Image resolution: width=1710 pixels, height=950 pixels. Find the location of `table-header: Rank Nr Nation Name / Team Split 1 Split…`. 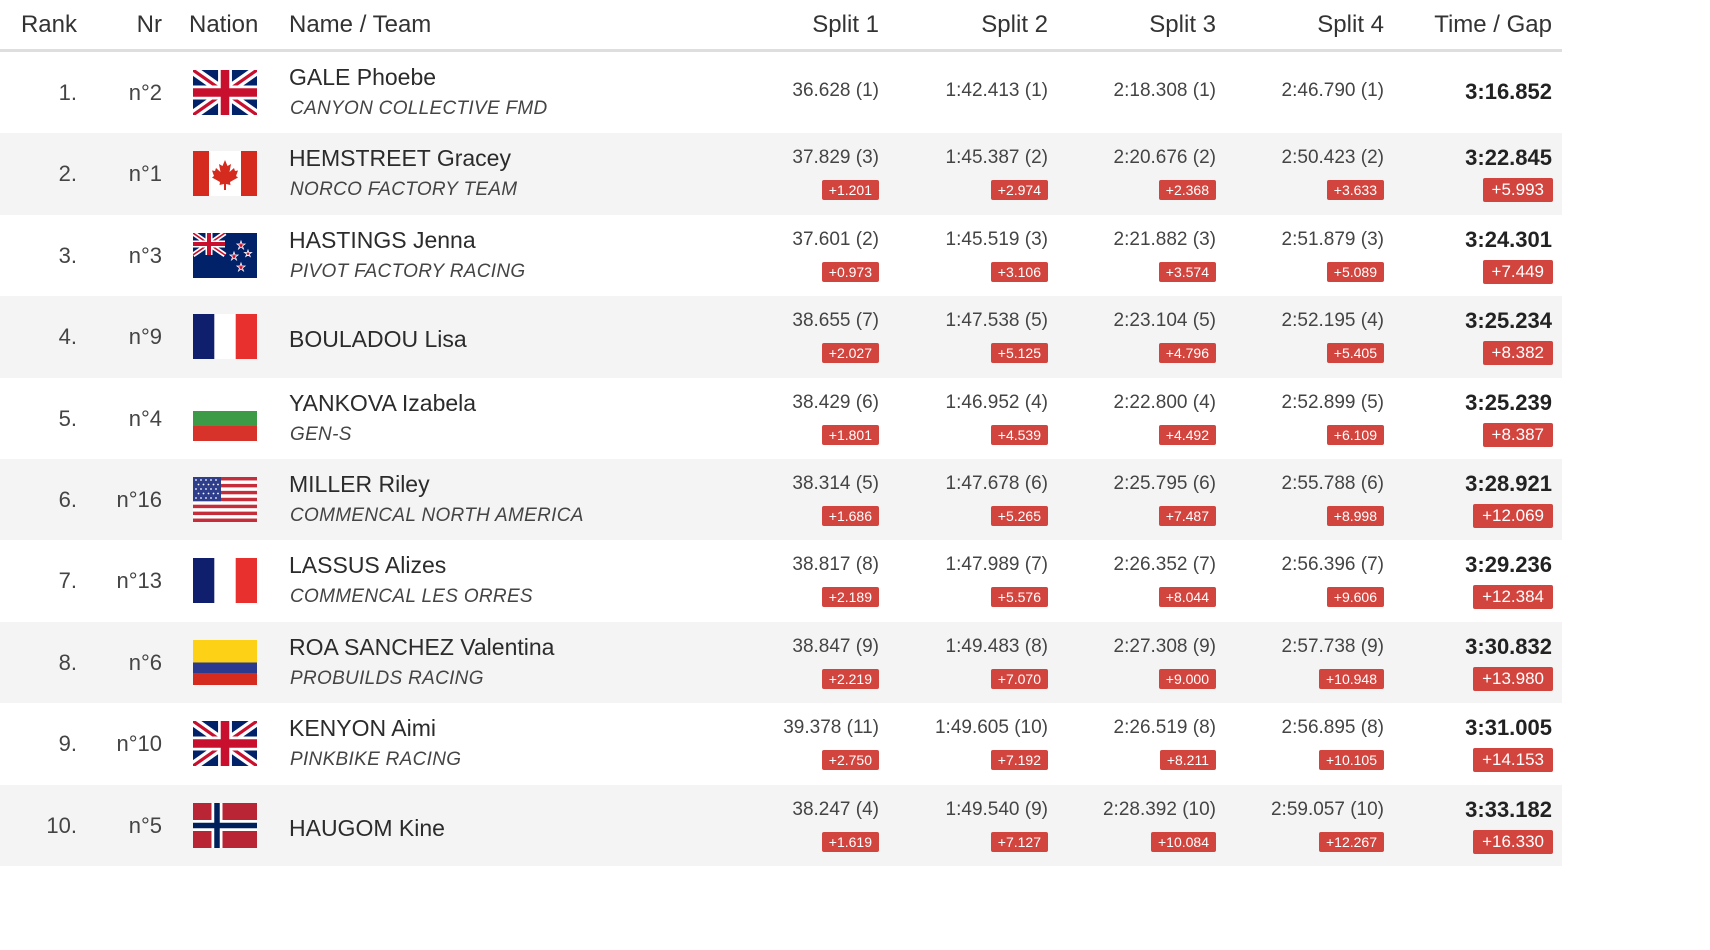

table-header: Rank Nr Nation Name / Team Split 1 Split… is located at coordinates (781, 26).